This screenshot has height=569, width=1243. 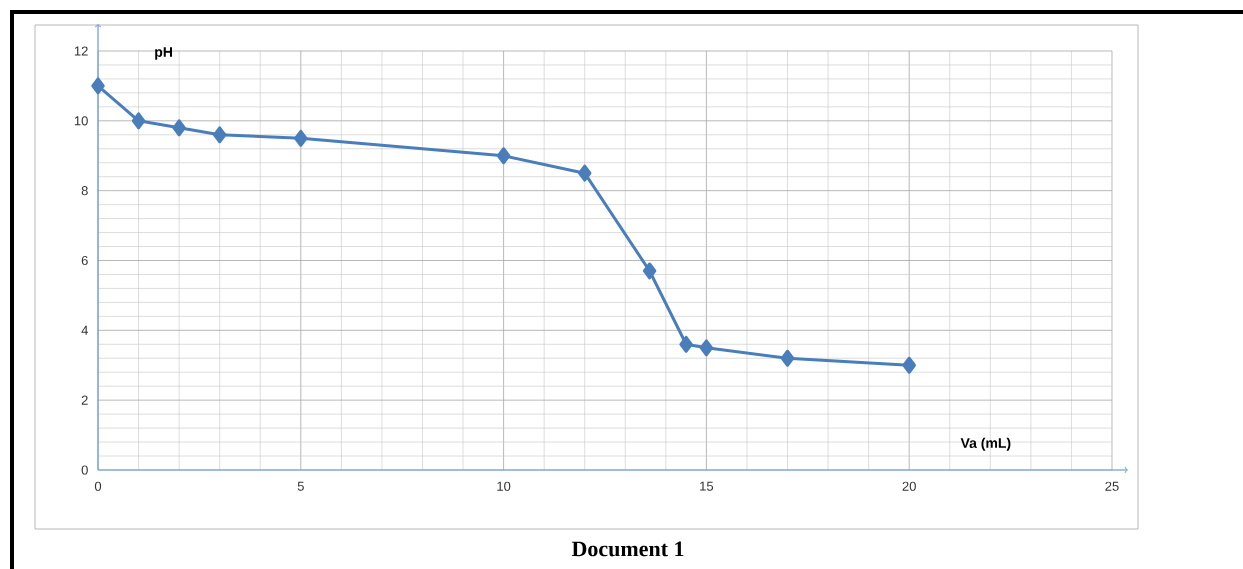 What do you see at coordinates (84, 260) in the screenshot?
I see `y-tick-label: 6` at bounding box center [84, 260].